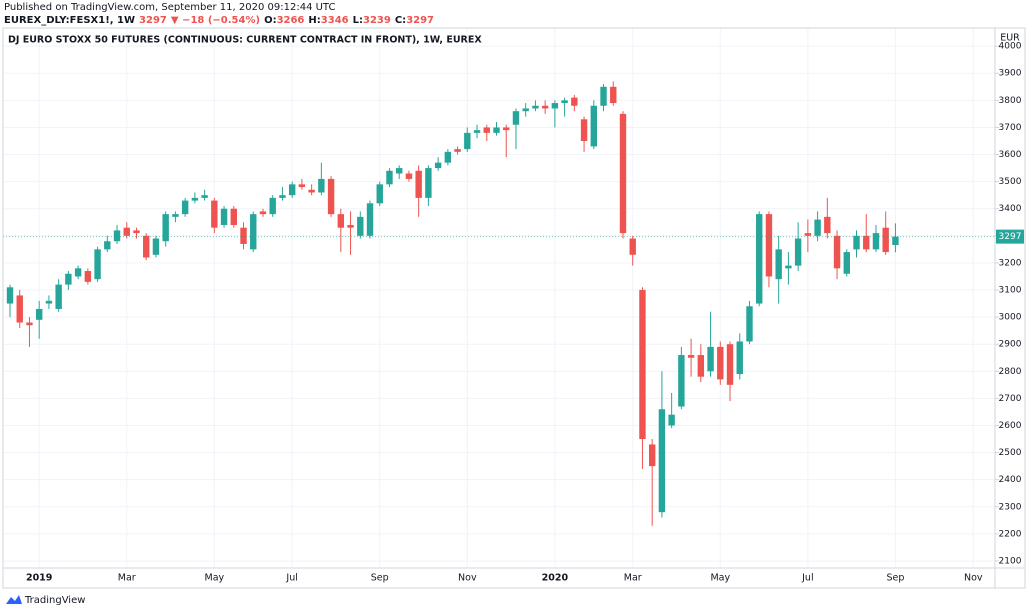  I want to click on y-tick-label: 2400, so click(1010, 480).